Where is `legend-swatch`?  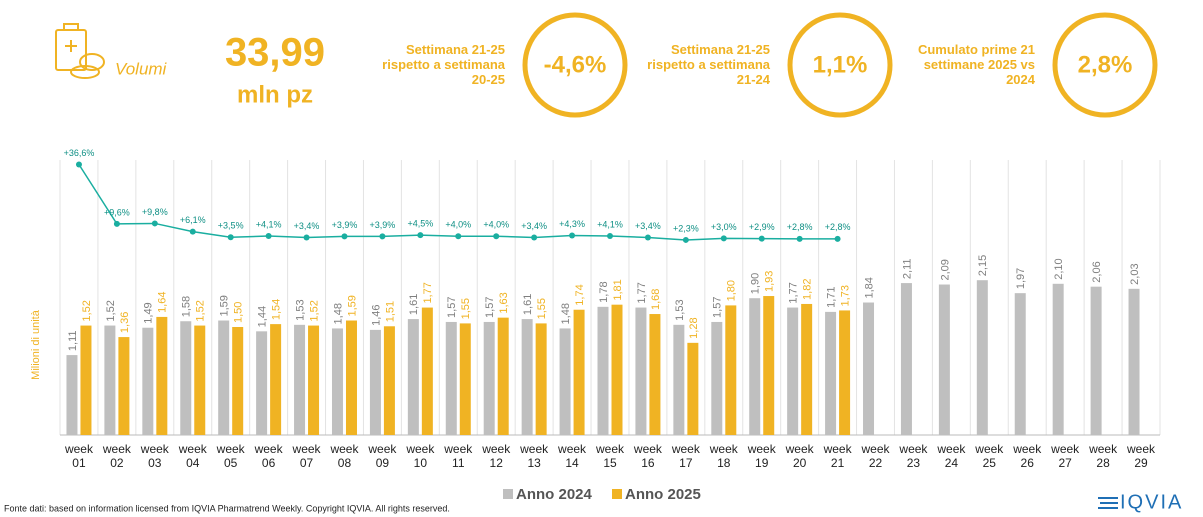 legend-swatch is located at coordinates (617, 494).